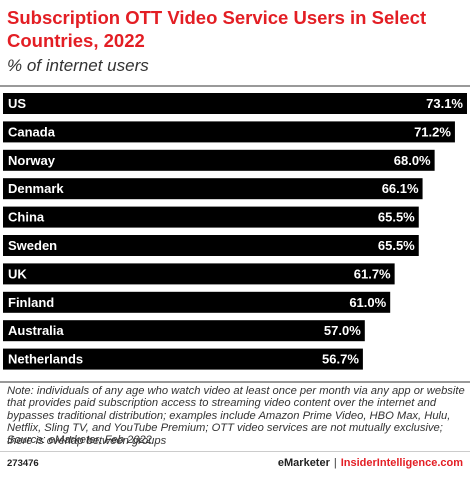  Describe the element at coordinates (211, 217) in the screenshot. I see `bar-china` at that location.